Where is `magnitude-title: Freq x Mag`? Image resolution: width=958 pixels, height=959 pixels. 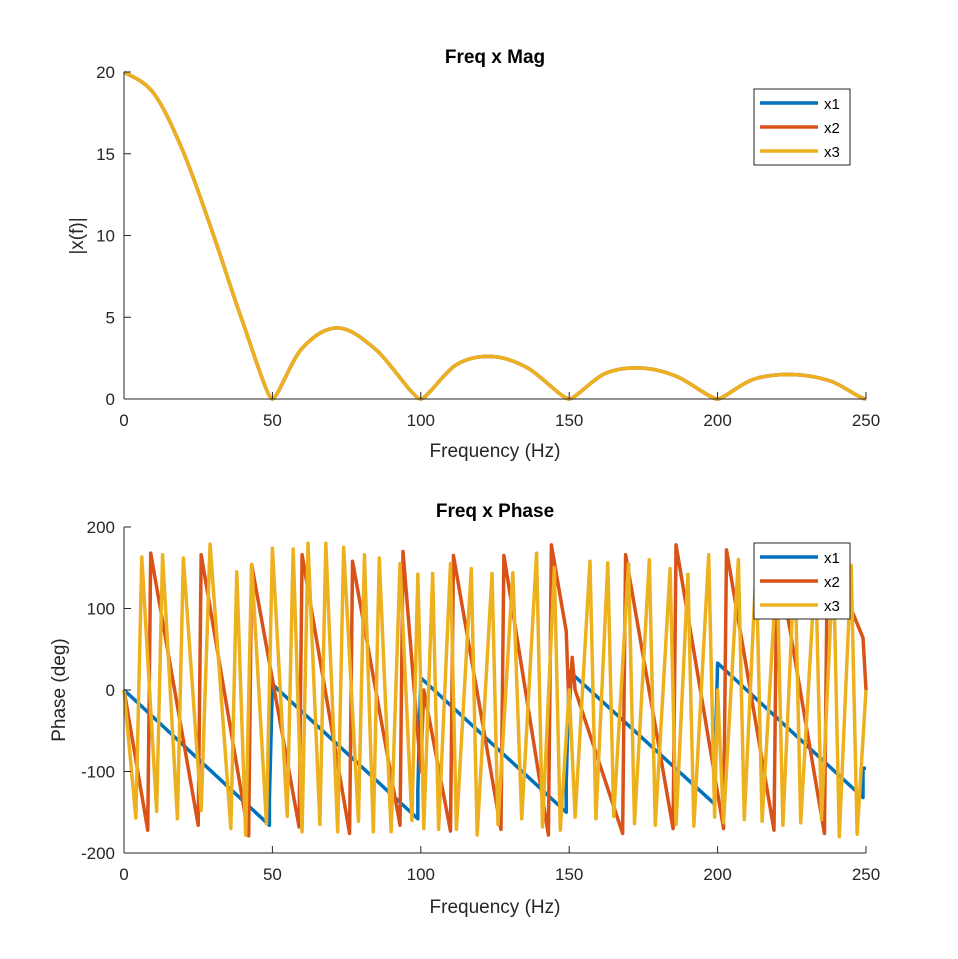 magnitude-title: Freq x Mag is located at coordinates (495, 57).